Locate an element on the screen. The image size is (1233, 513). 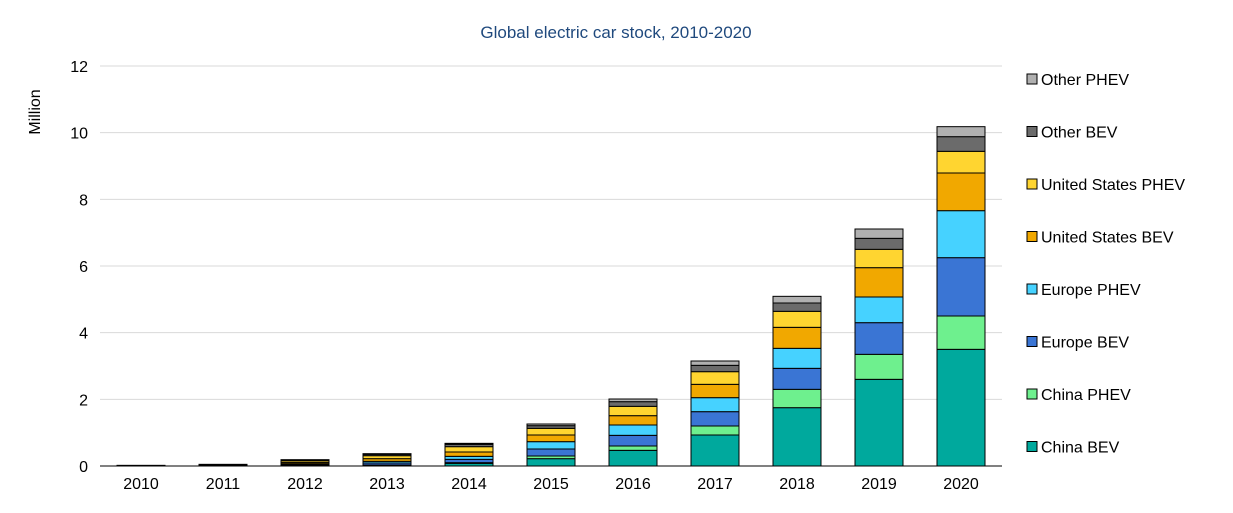
x-tick-label: 2018 is located at coordinates (797, 484).